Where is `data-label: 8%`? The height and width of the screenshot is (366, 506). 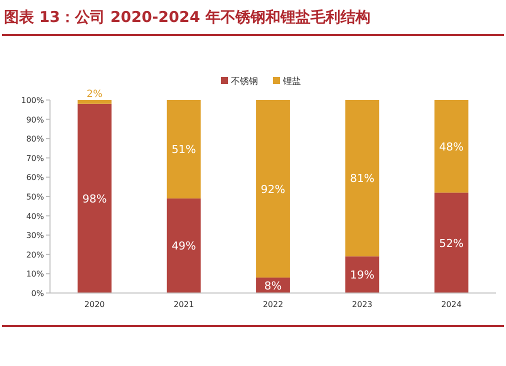
data-label: 8% is located at coordinates (273, 285).